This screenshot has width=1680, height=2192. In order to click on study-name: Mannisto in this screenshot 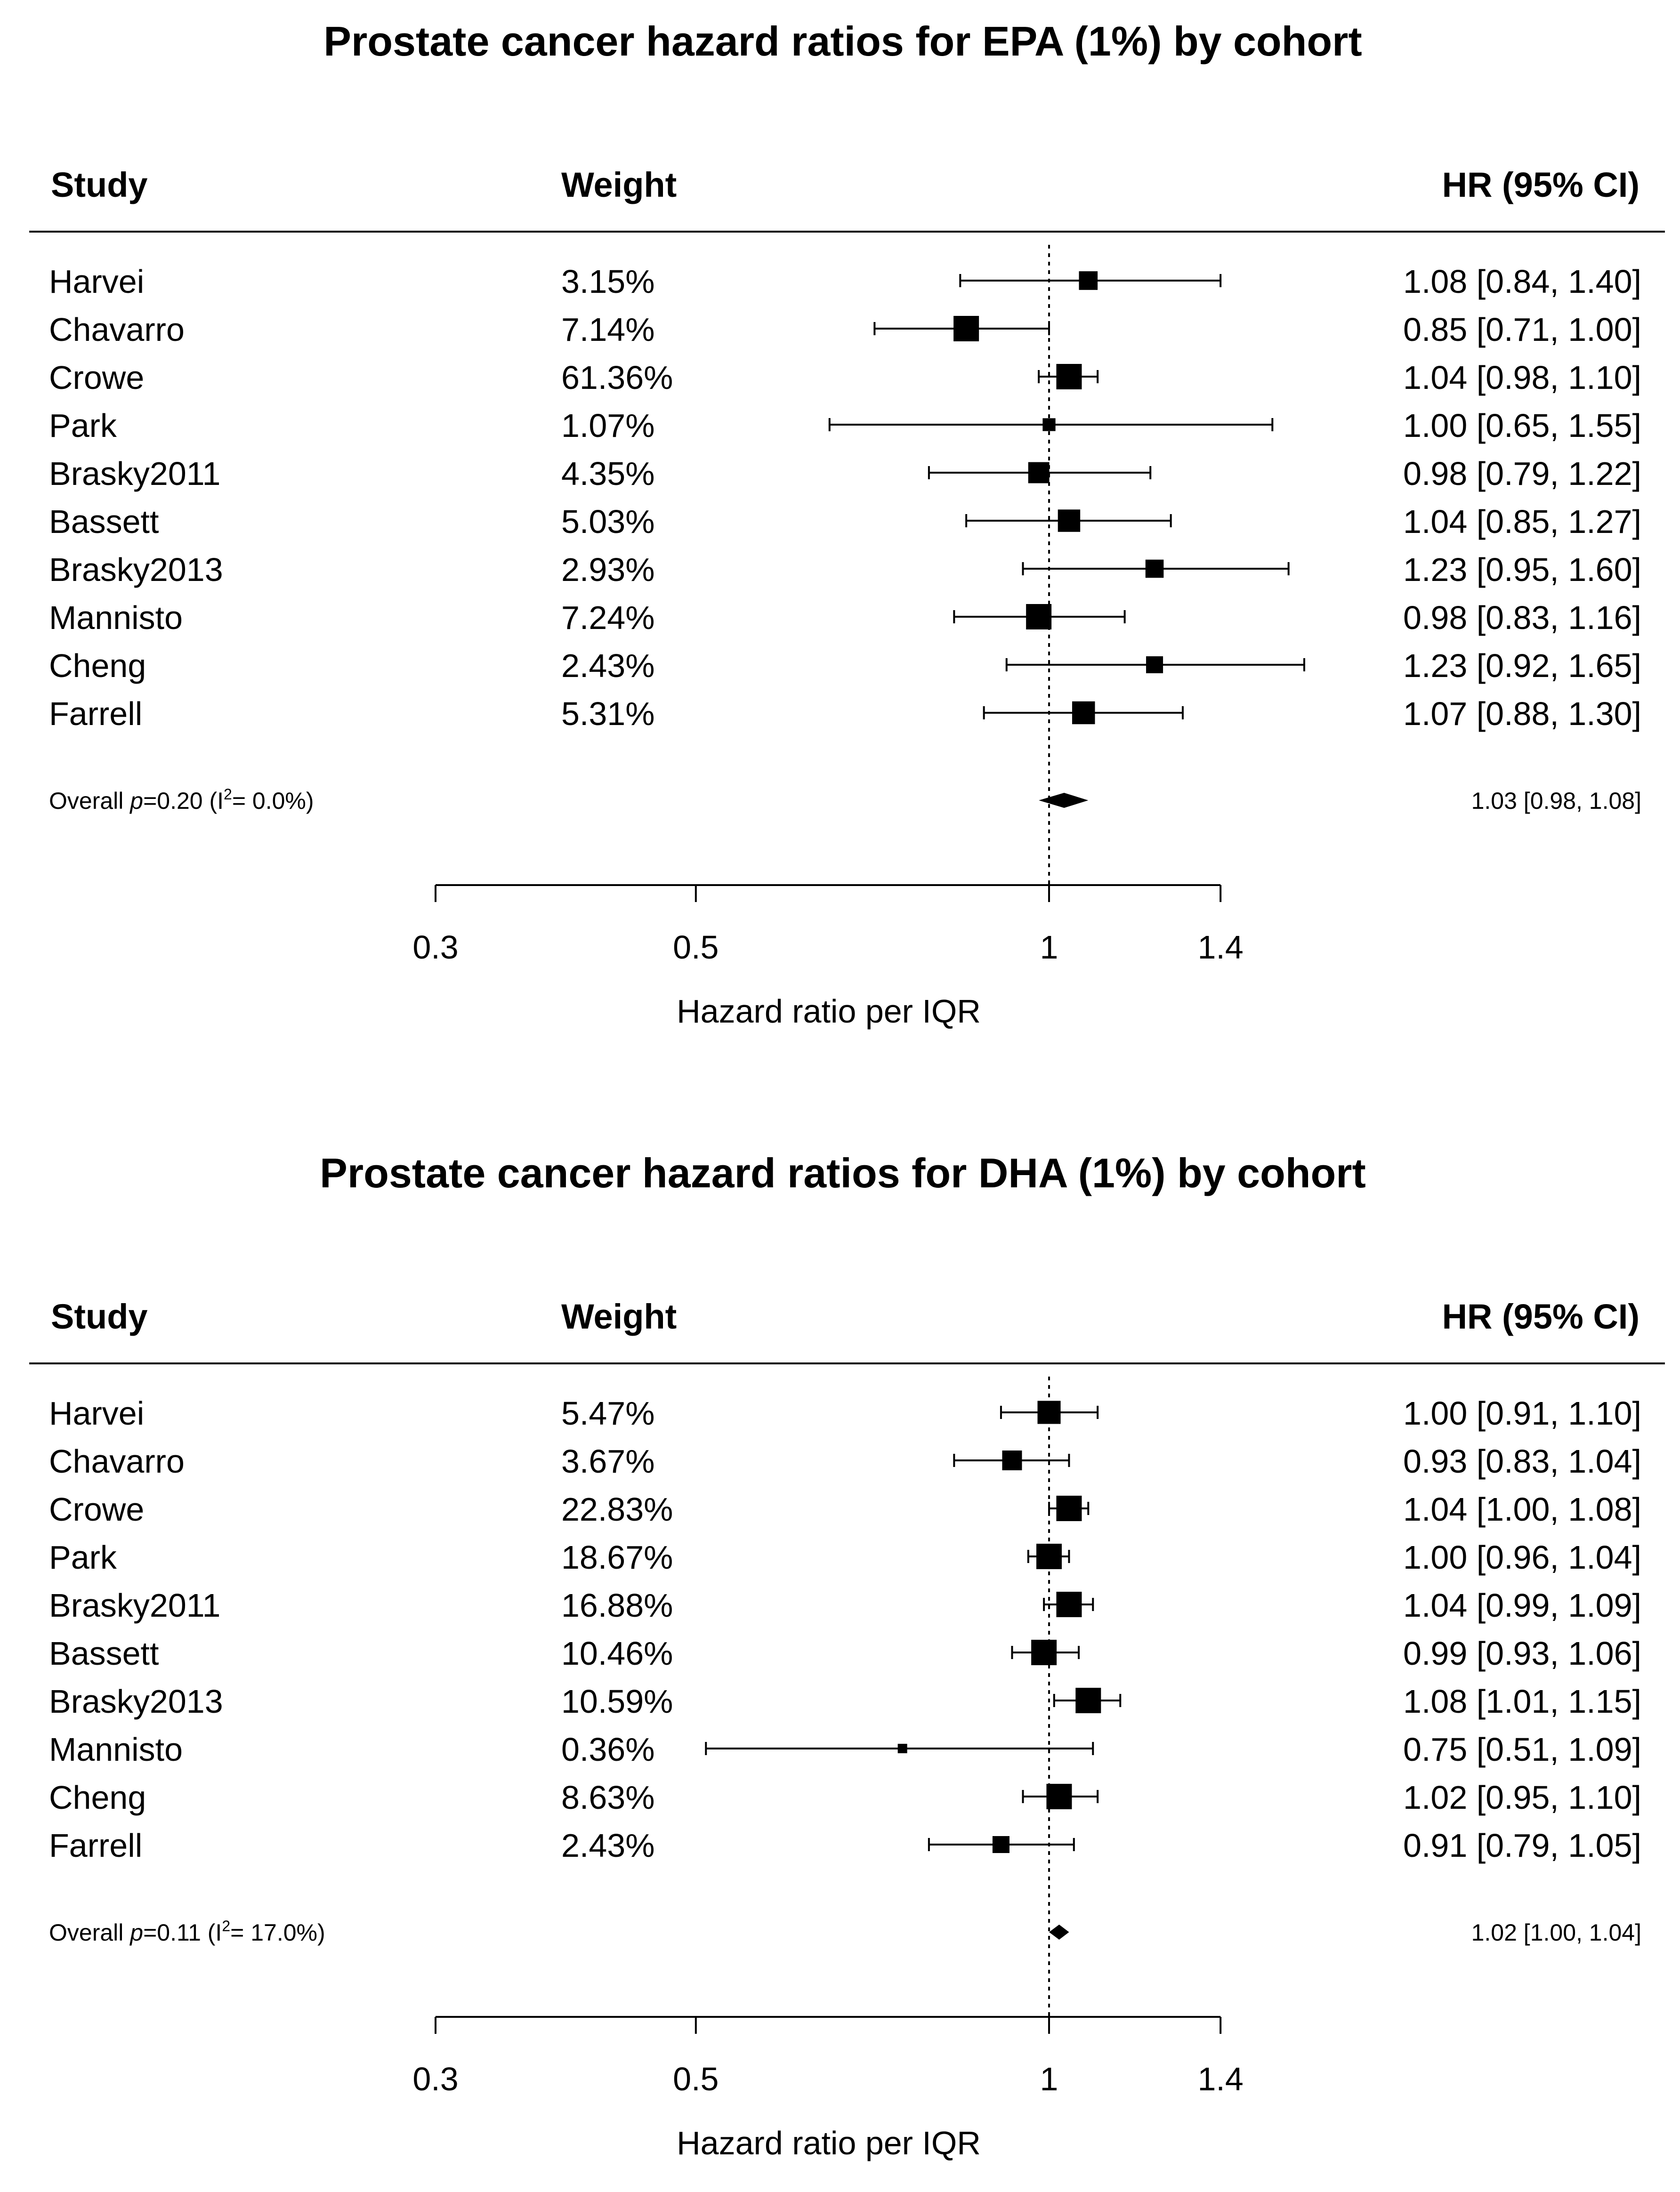, I will do `click(116, 1750)`.